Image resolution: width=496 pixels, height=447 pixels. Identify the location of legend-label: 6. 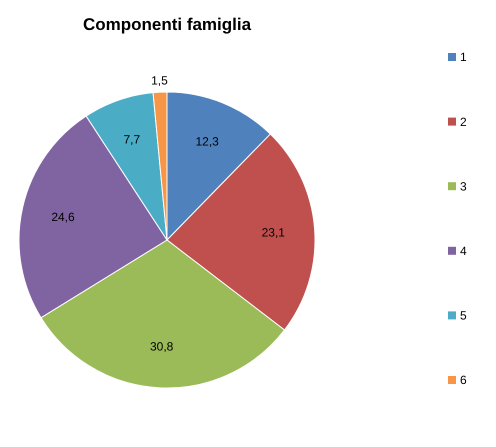
(463, 380).